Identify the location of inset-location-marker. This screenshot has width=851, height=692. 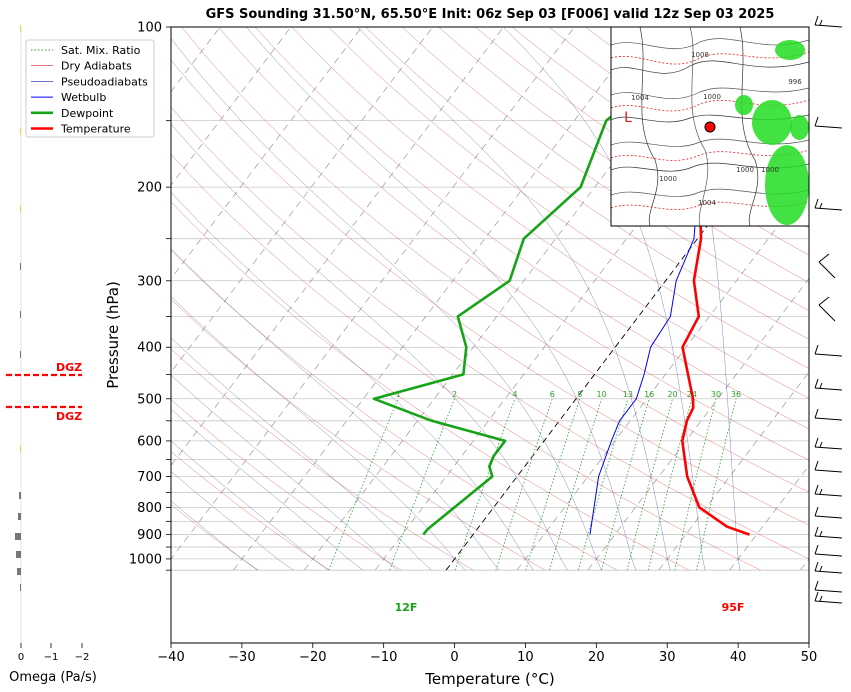
(710, 127).